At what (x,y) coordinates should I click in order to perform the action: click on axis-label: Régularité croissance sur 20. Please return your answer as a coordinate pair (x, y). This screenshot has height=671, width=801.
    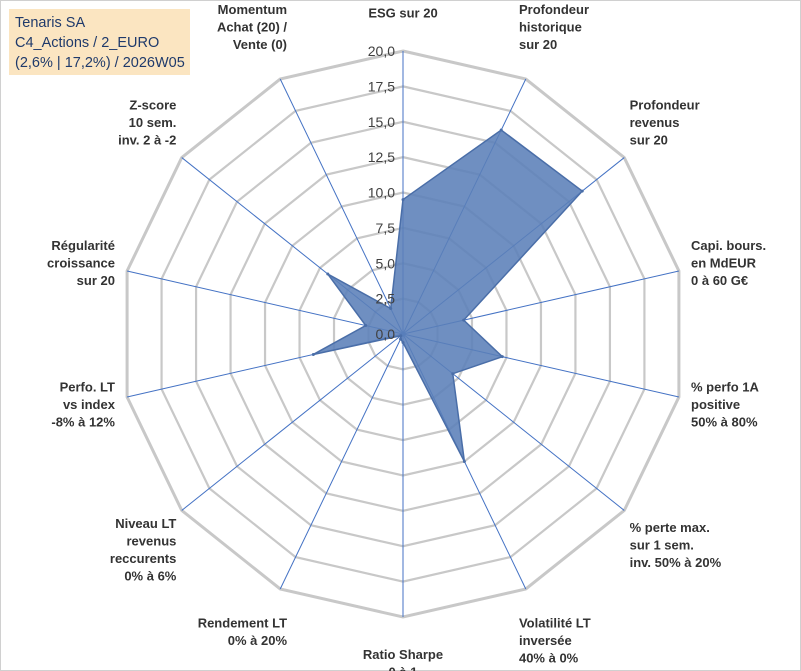
    Looking at the image, I should click on (81, 263).